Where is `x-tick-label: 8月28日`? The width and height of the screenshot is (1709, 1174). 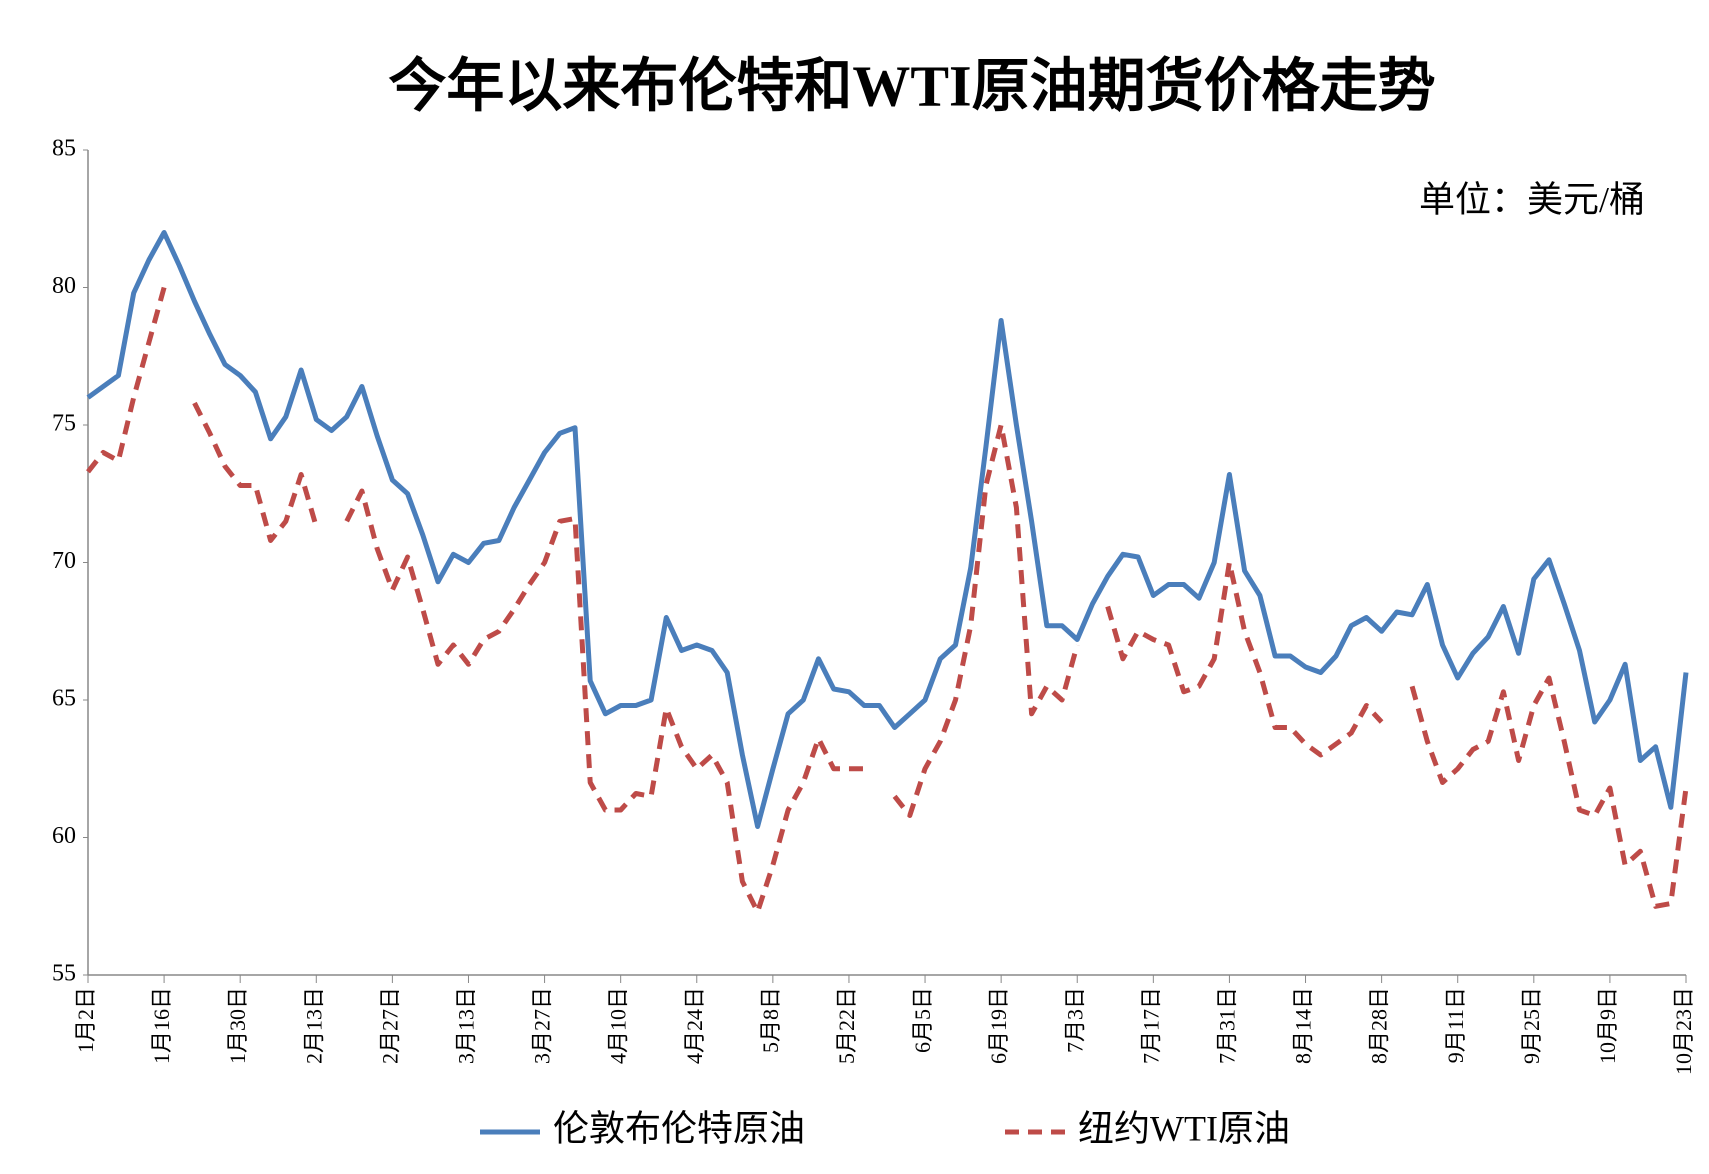
x-tick-label: 8月28日 is located at coordinates (1379, 1025).